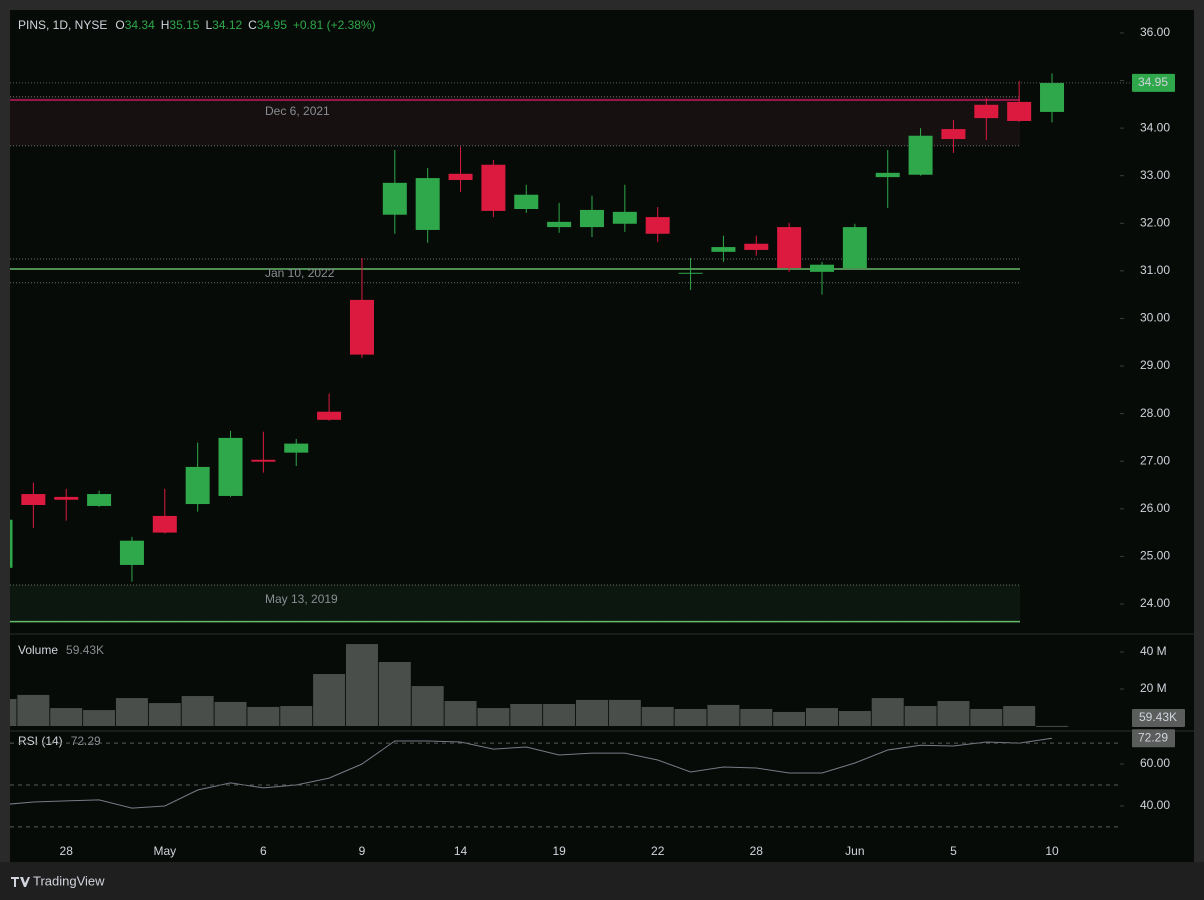  Describe the element at coordinates (1155, 175) in the screenshot. I see `y-tick-label: 33.00` at that location.